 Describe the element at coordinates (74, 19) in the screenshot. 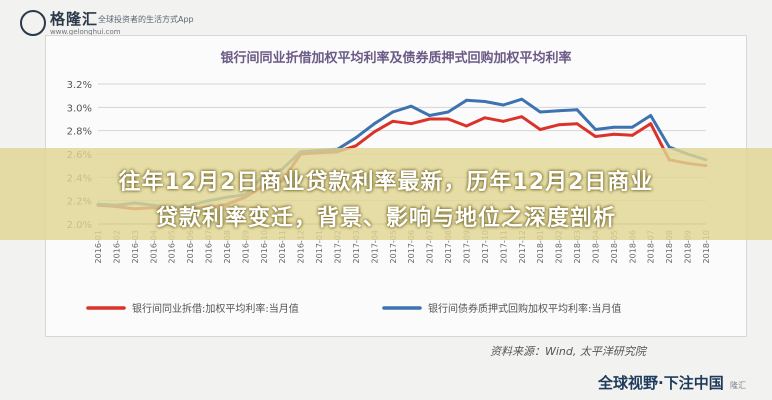

I see `logo-brand: 格隆汇` at that location.